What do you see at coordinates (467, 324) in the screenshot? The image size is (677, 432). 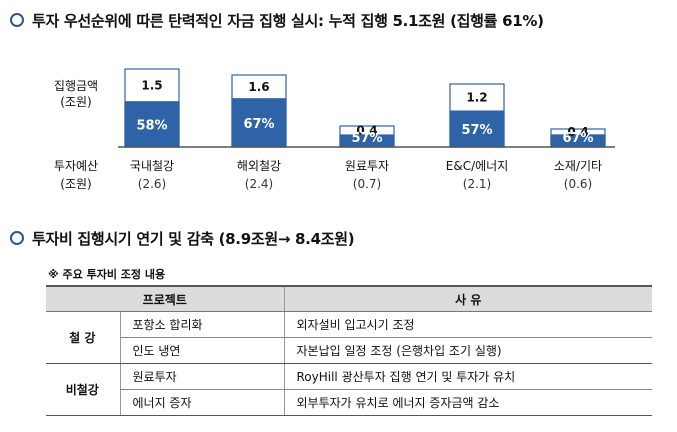 I see `reason-cell: 외자설비 입고시기 조정` at bounding box center [467, 324].